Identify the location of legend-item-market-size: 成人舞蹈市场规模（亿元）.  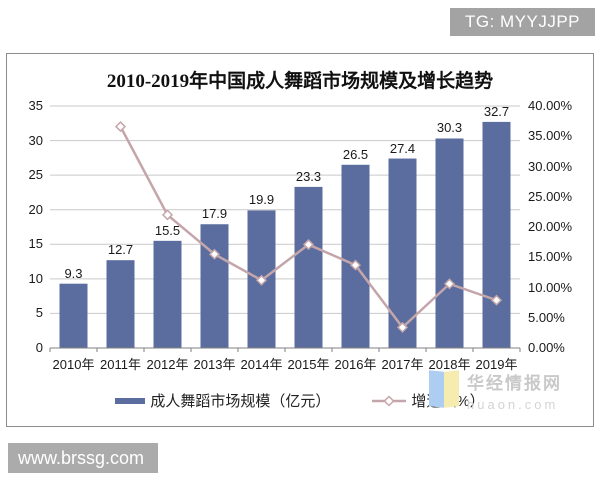
(222, 400).